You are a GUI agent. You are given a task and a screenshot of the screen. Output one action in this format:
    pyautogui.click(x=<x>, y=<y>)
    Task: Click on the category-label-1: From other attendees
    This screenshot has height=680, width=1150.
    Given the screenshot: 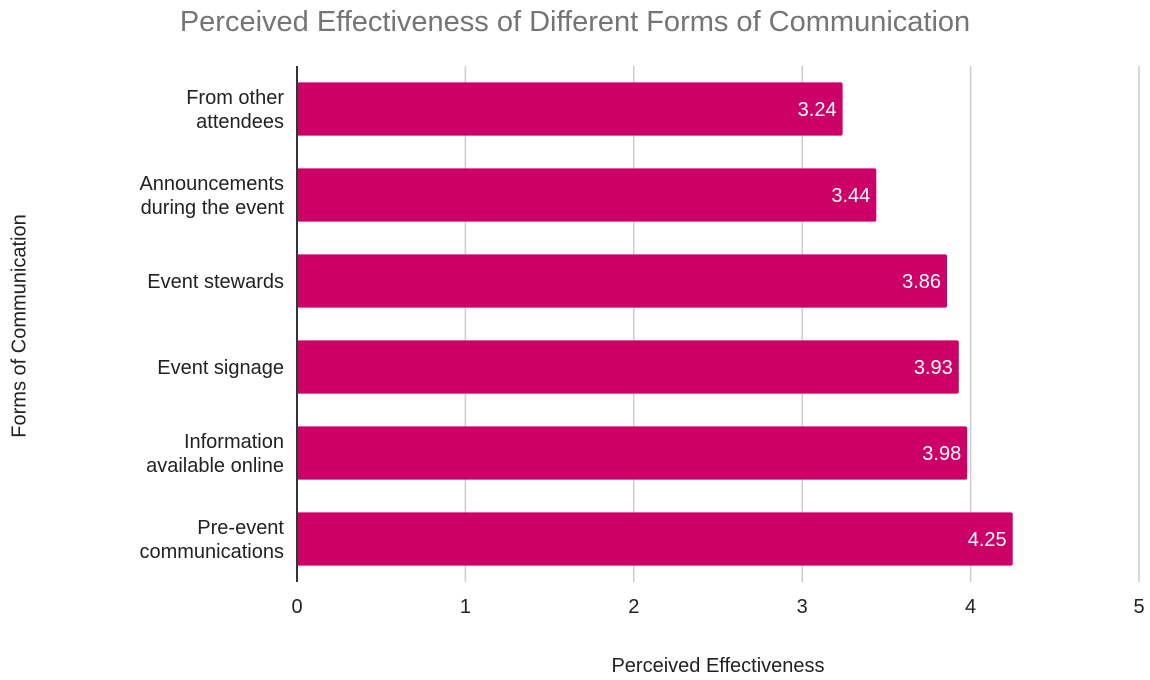 What is the action you would take?
    pyautogui.click(x=235, y=110)
    